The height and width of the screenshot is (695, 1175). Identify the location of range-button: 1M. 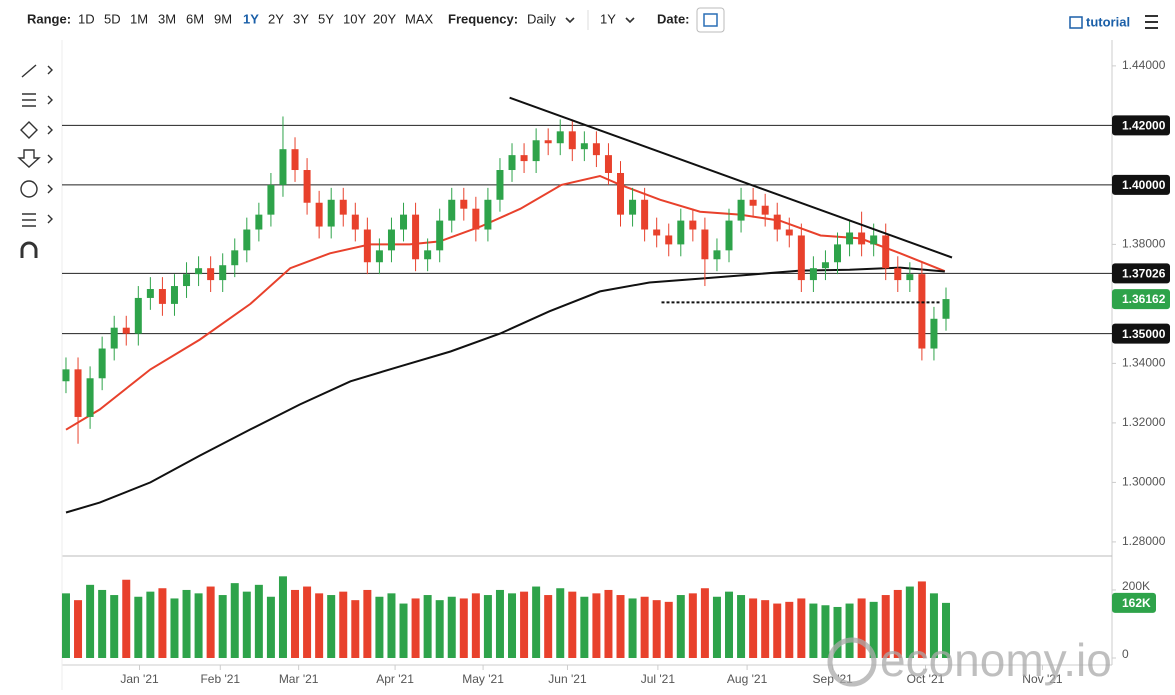
(139, 18).